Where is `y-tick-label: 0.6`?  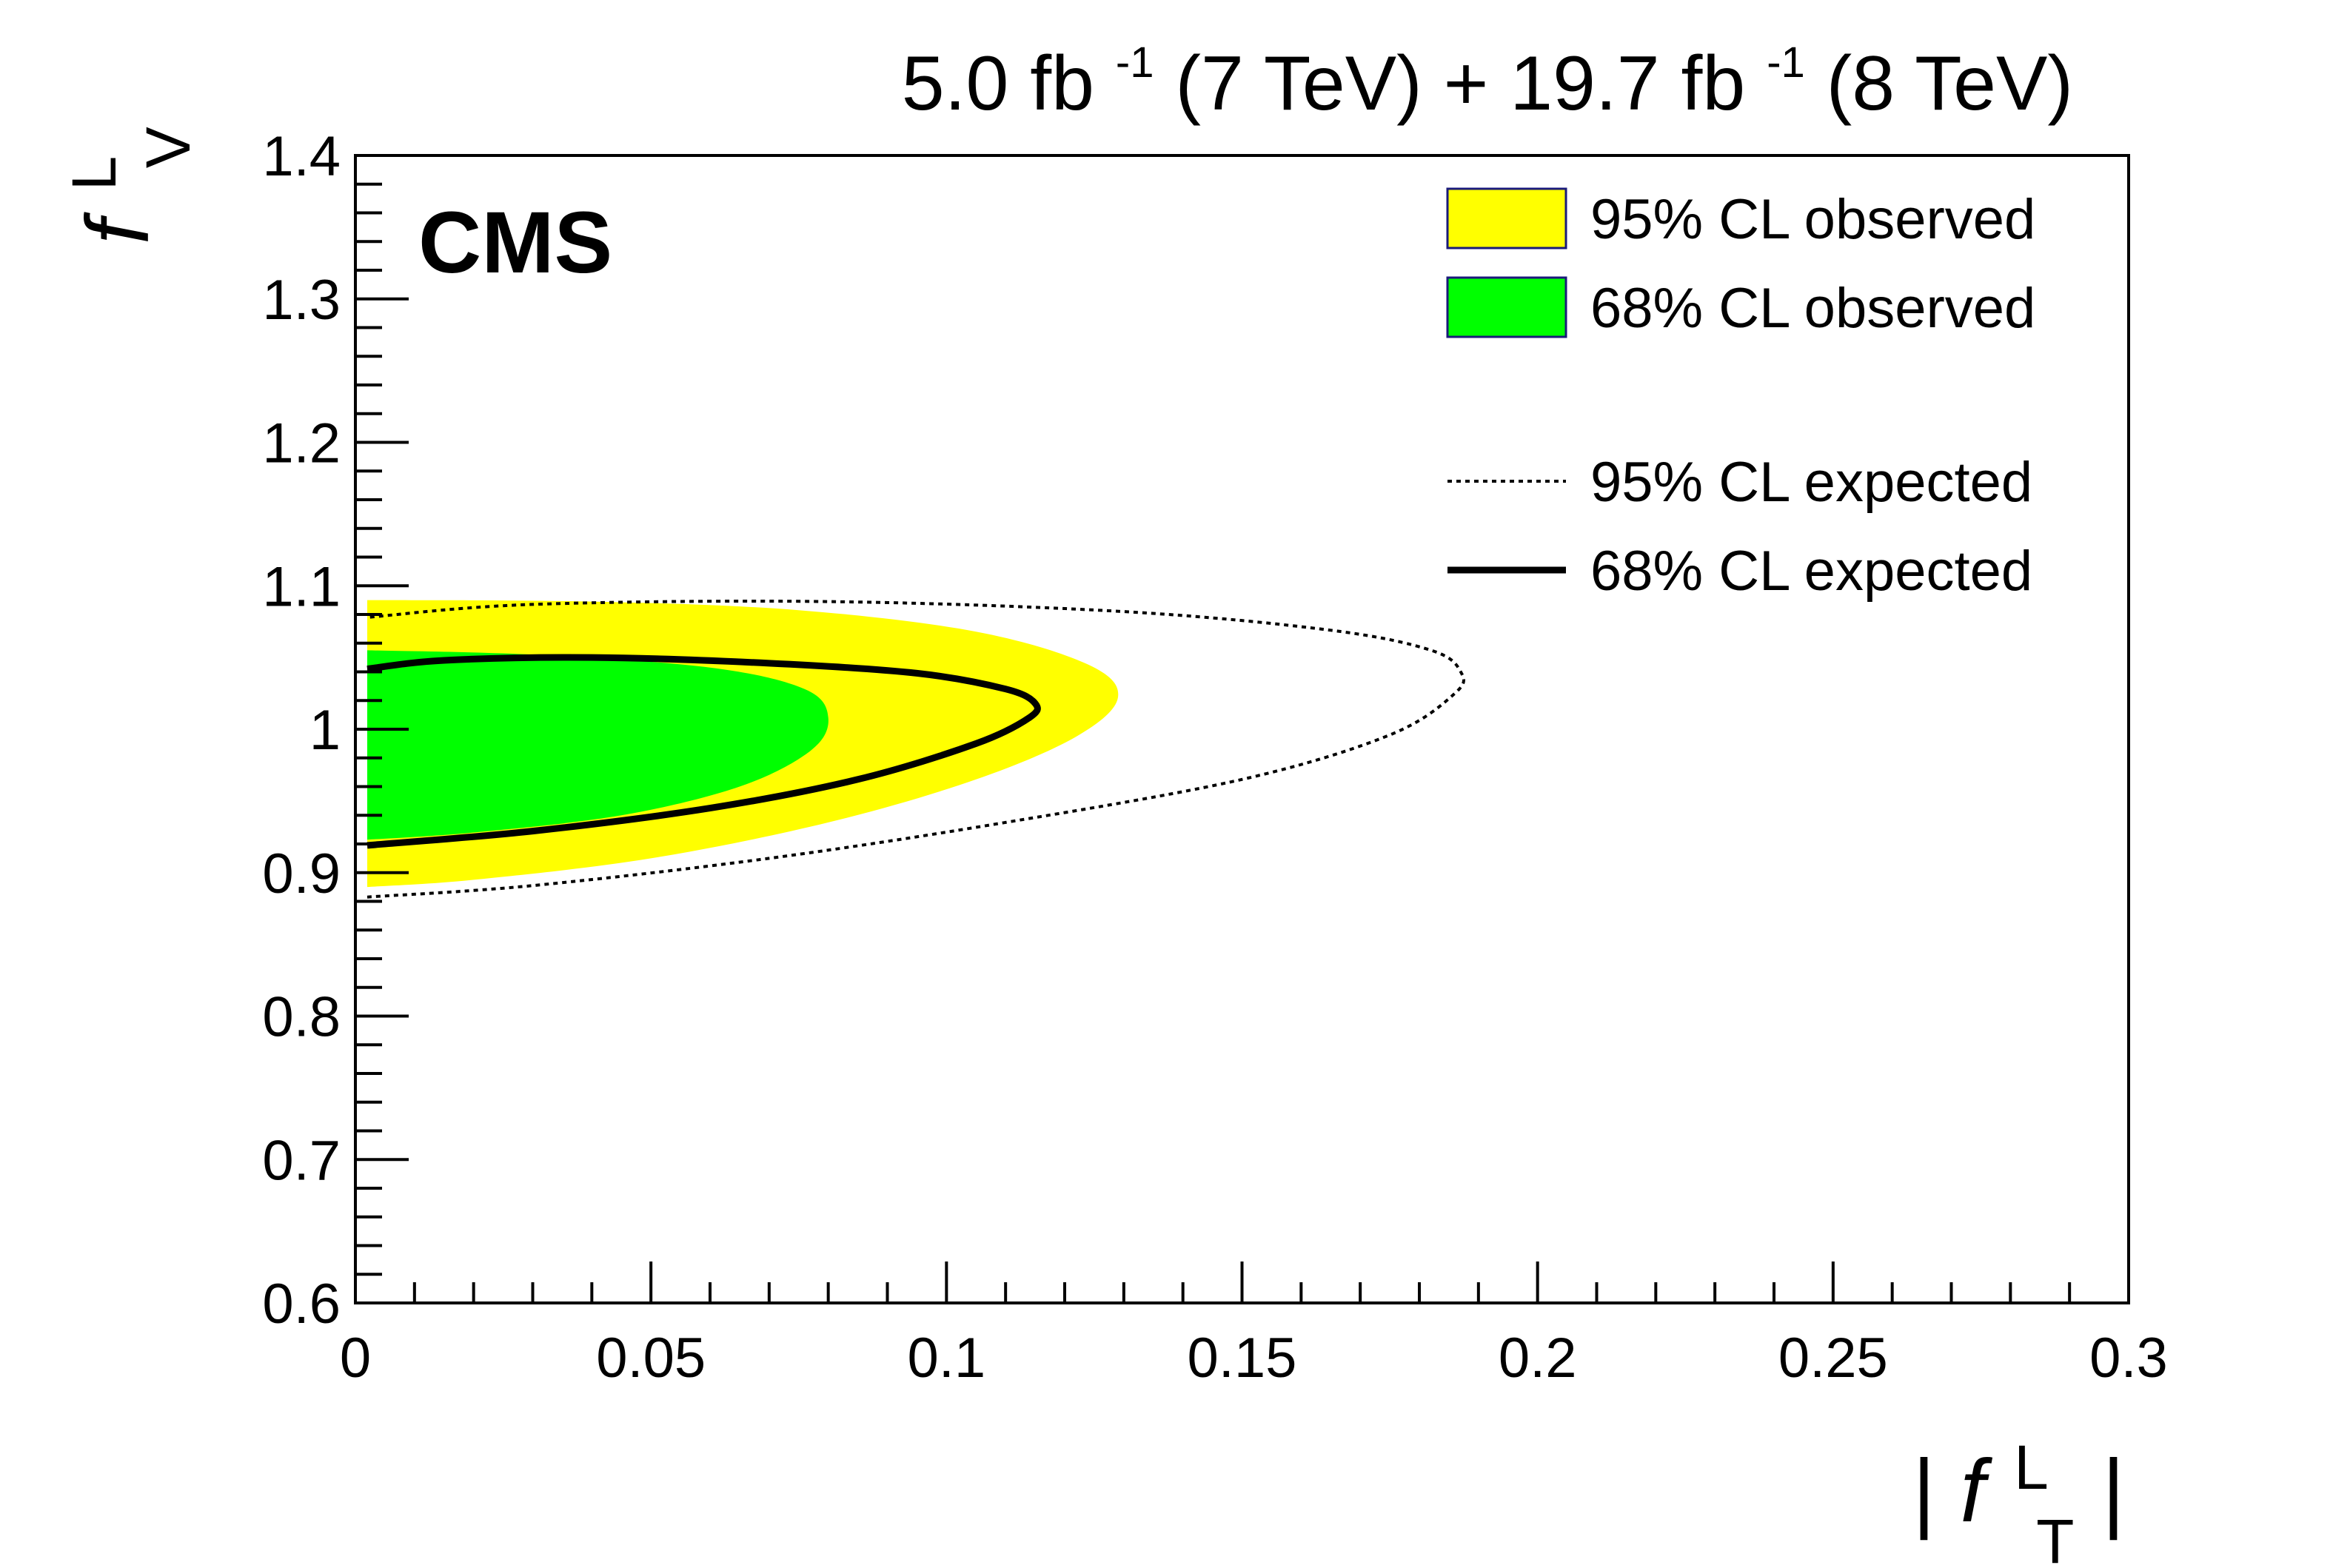
y-tick-label: 0.6 is located at coordinates (301, 1304).